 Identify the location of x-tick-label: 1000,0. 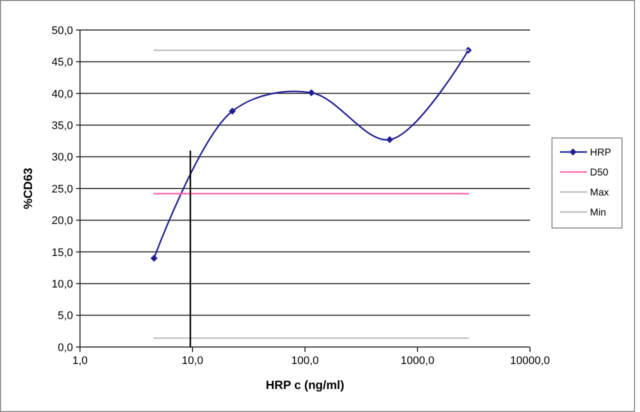
(417, 361).